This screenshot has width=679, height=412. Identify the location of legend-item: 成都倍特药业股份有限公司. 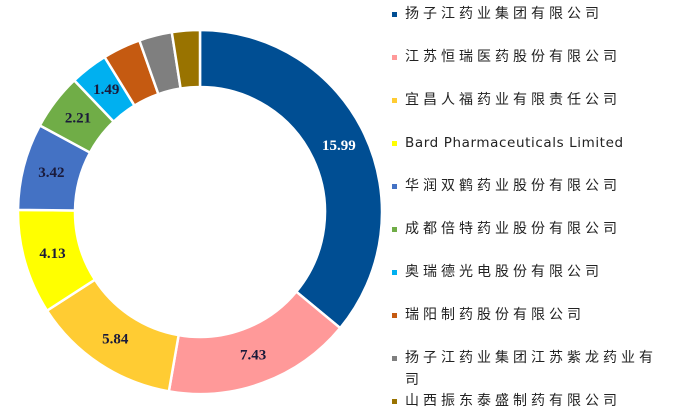
(529, 229).